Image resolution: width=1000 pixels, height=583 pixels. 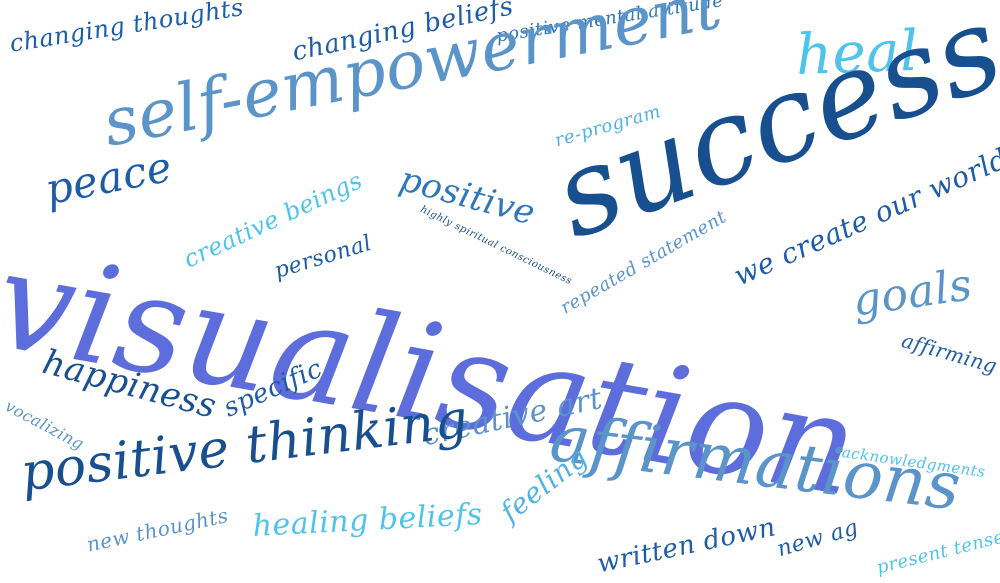 I want to click on word-present-tense: present tense, so click(x=937, y=552).